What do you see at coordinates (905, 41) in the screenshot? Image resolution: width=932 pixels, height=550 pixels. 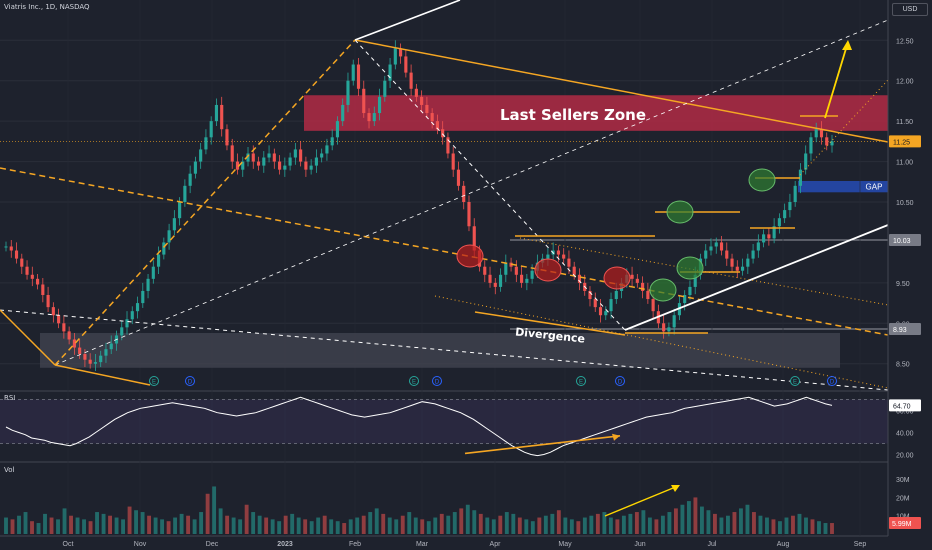 I see `price-tick-label: 12.50` at bounding box center [905, 41].